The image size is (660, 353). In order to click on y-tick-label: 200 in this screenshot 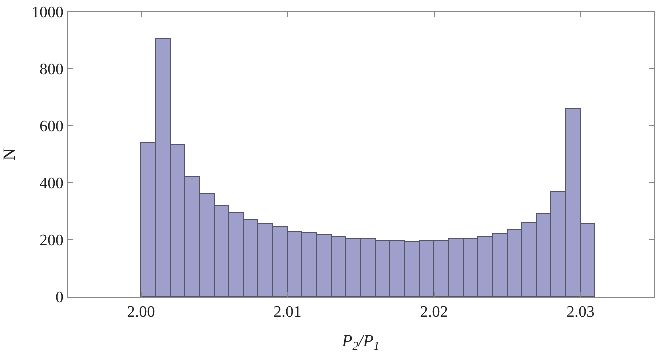, I will do `click(52, 241)`.